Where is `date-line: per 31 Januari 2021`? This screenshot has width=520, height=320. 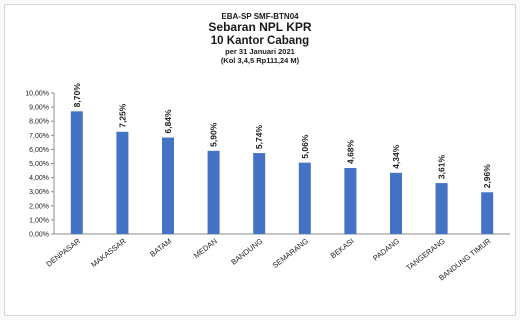
date-line: per 31 Januari 2021 is located at coordinates (260, 52).